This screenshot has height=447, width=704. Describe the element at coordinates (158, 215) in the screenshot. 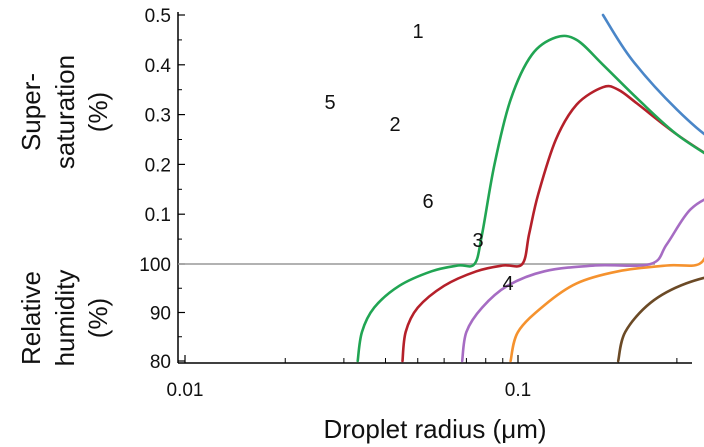

I see `y-tick-label: 0.1` at that location.